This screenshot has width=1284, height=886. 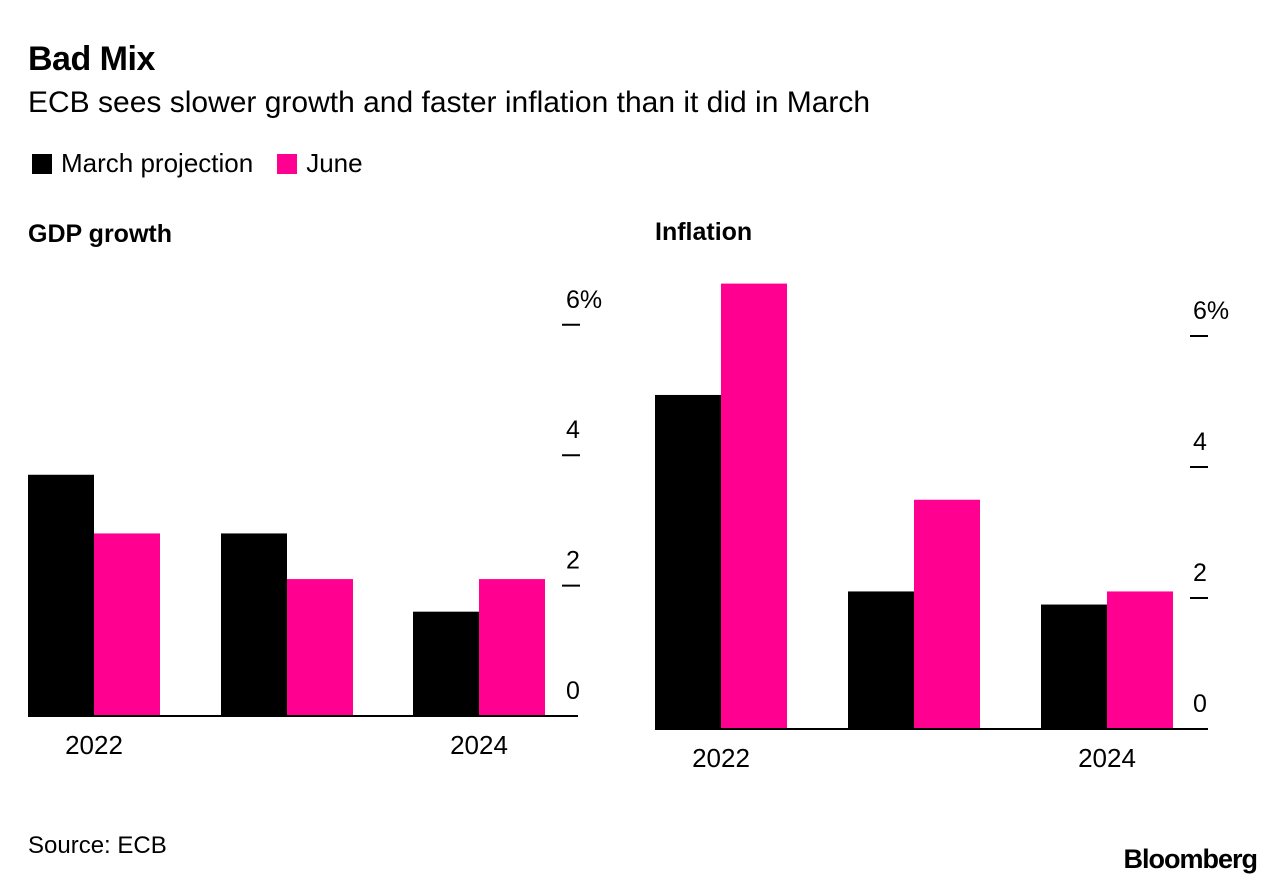 What do you see at coordinates (254, 624) in the screenshot?
I see `gdp-growth-bar-march-projection-2023` at bounding box center [254, 624].